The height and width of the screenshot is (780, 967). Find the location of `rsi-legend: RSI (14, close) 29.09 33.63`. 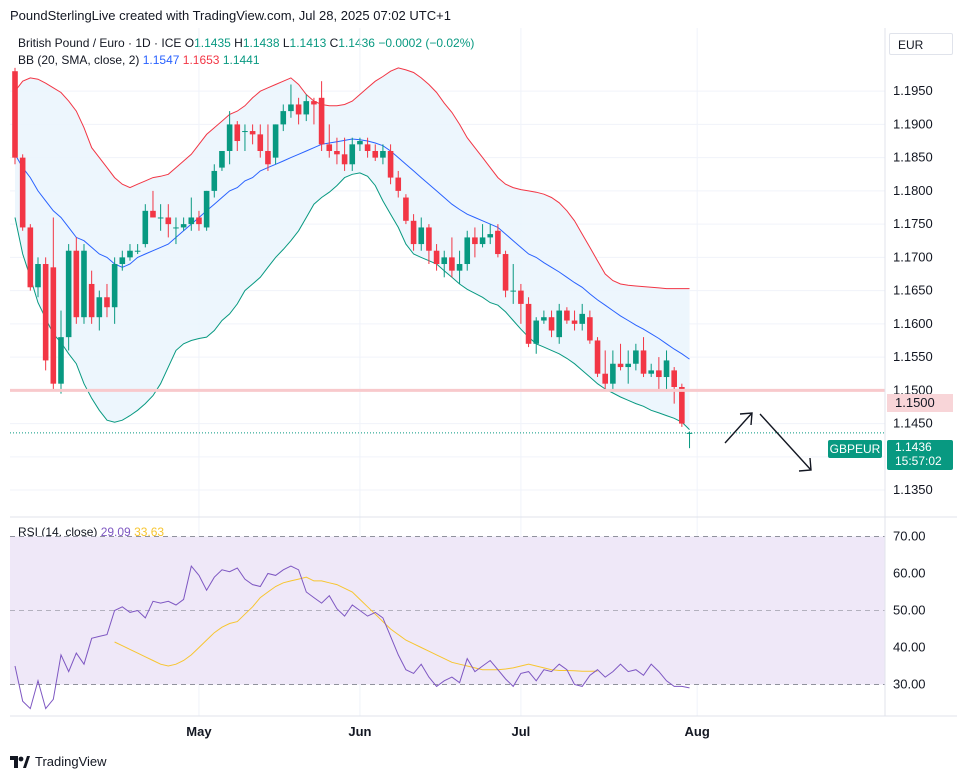

rsi-legend: RSI (14, close) 29.09 33.63 is located at coordinates (91, 532).